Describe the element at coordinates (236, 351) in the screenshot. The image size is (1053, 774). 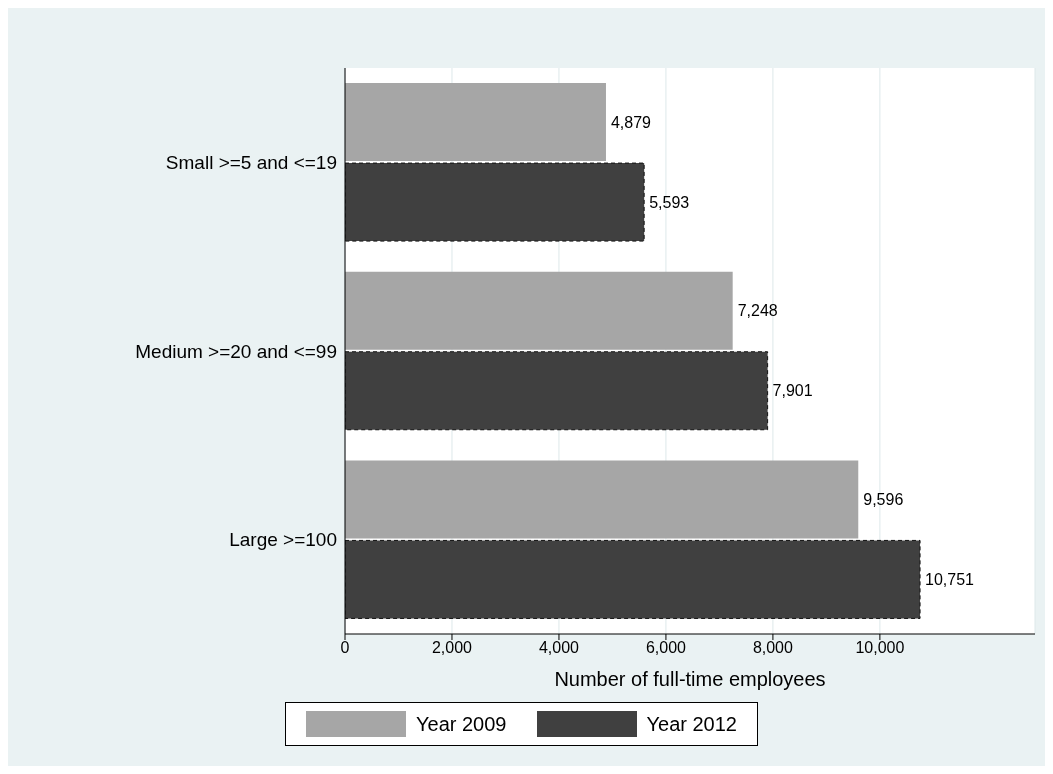
I see `y-tick-label: Medium >=20 and <=99` at that location.